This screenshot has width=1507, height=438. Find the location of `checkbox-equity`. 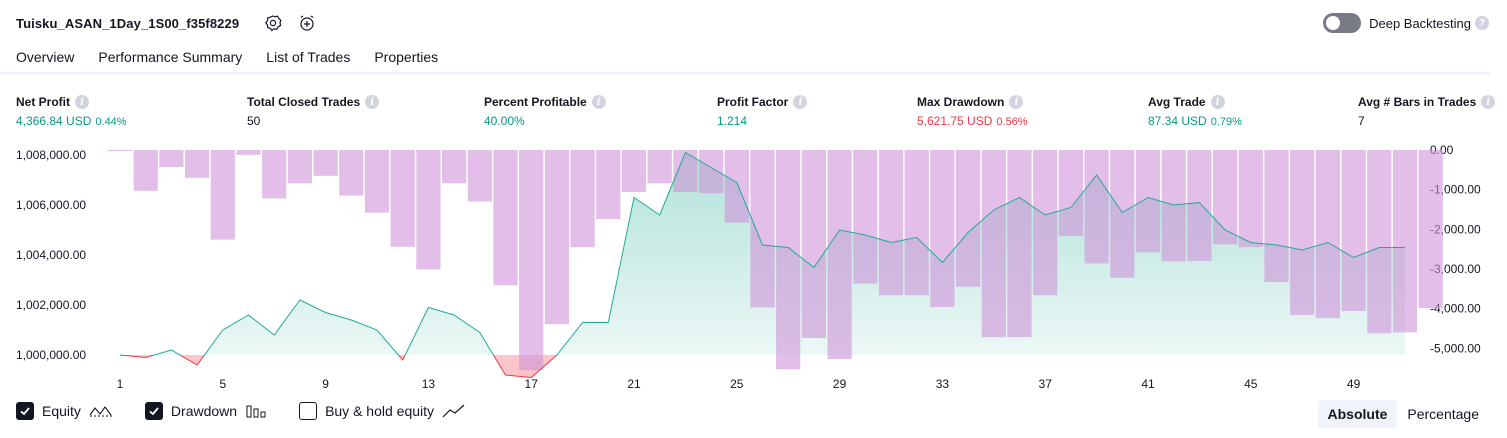

checkbox-equity is located at coordinates (25, 411).